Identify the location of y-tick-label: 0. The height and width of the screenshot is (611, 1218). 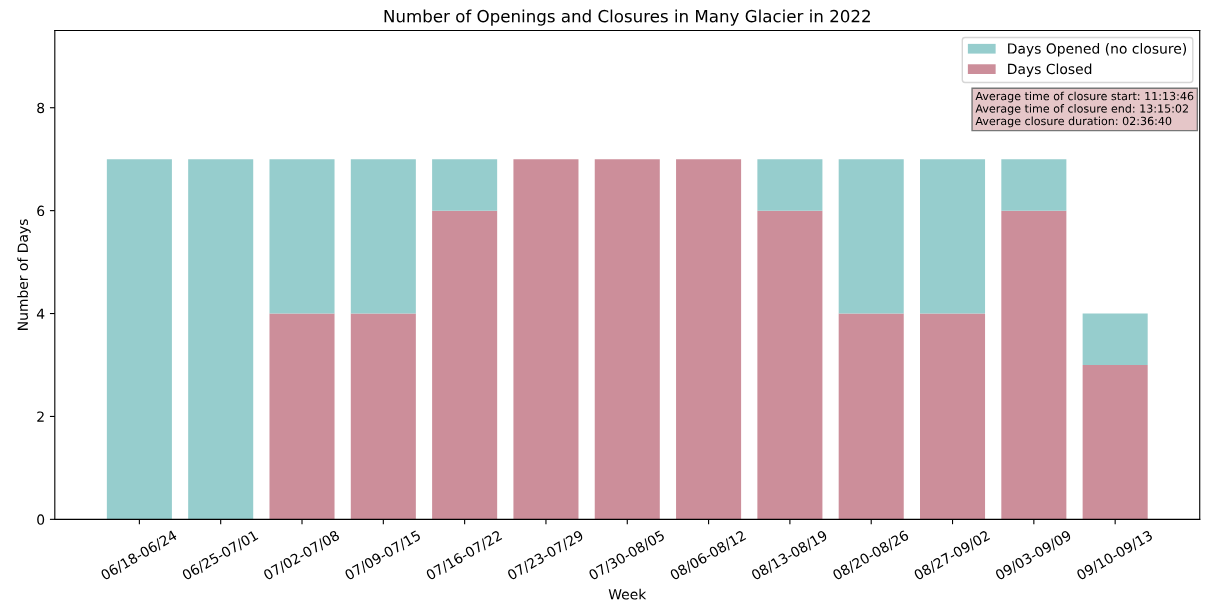
(41, 519).